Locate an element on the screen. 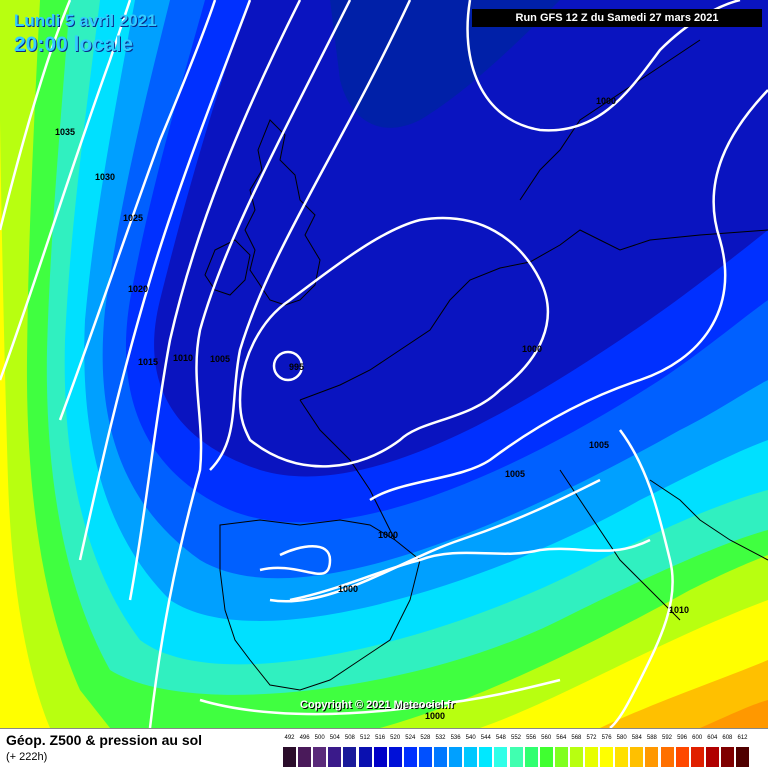 Image resolution: width=768 pixels, height=768 pixels. legend-value: 540 is located at coordinates (470, 738).